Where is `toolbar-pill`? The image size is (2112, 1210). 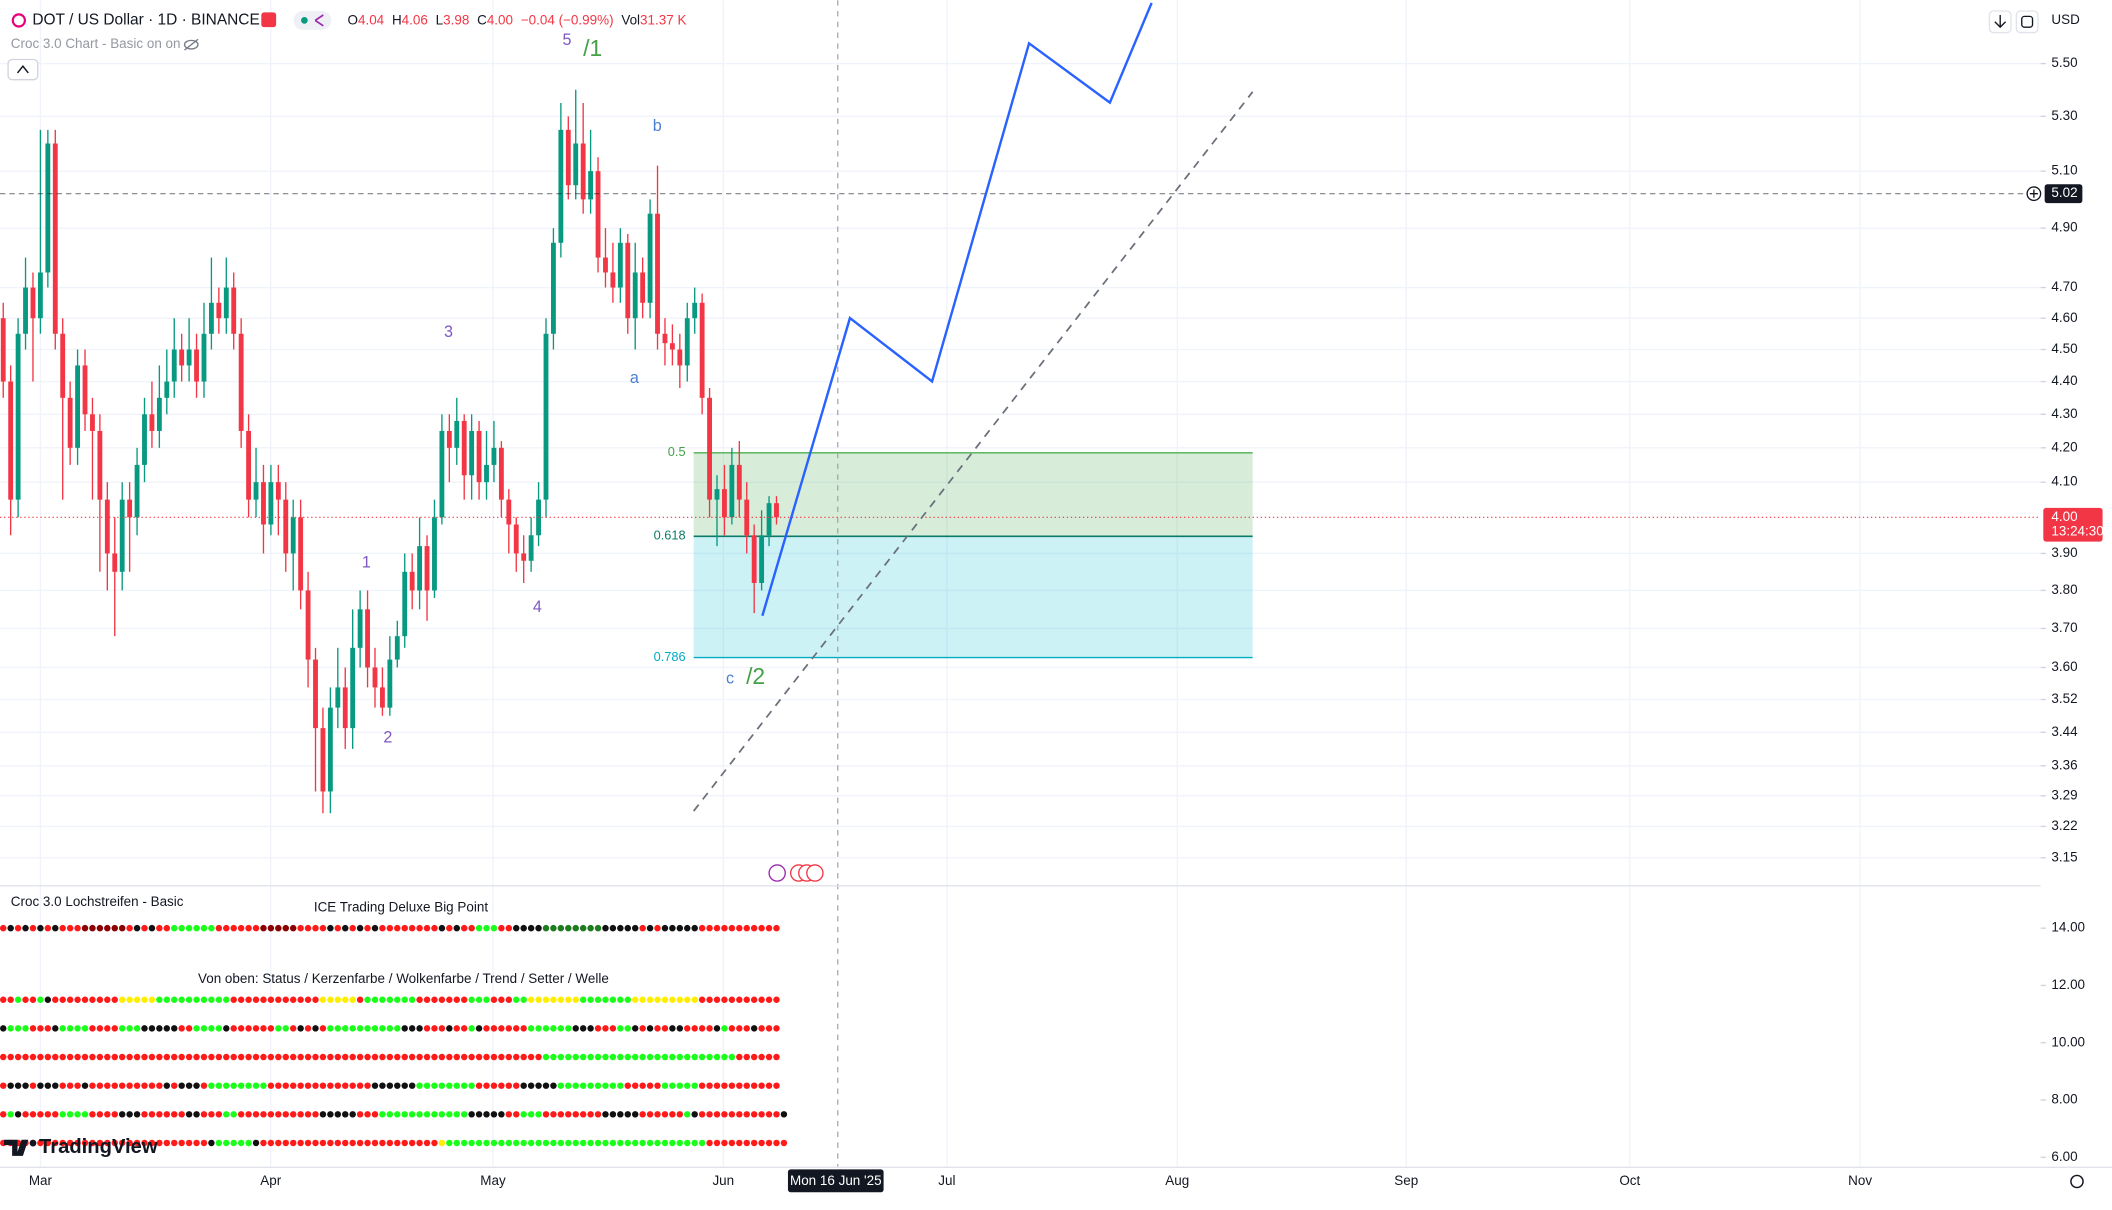
toolbar-pill is located at coordinates (312, 20).